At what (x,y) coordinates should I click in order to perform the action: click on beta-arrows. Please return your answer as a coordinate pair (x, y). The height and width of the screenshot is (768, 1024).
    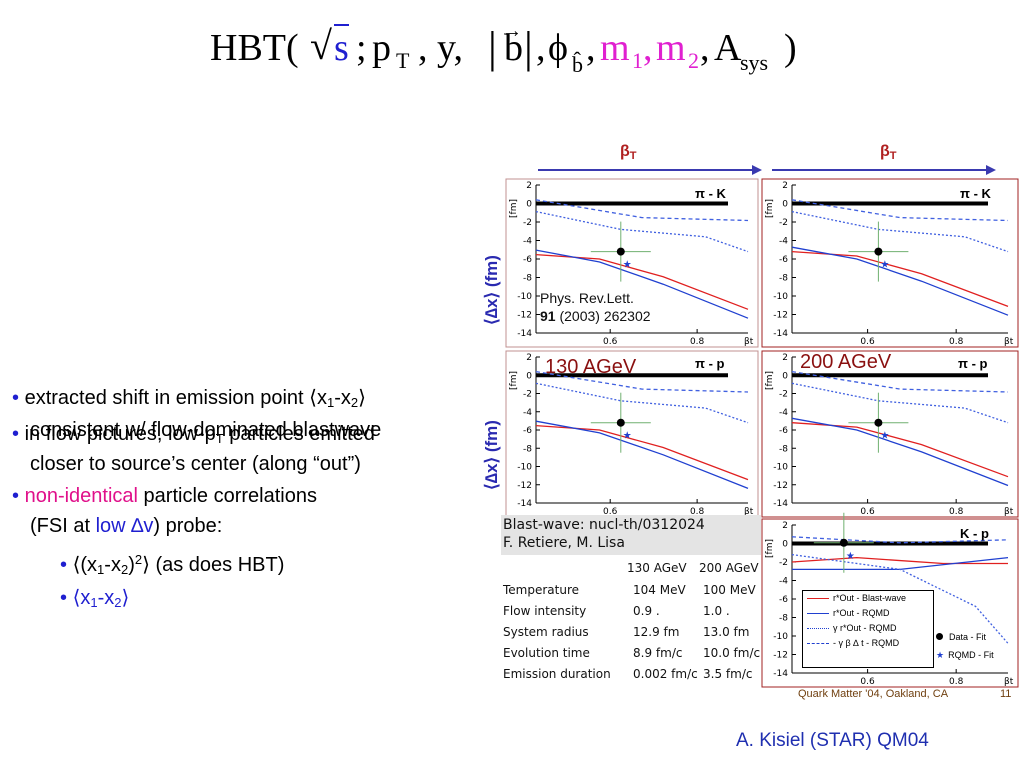
    Looking at the image, I should click on (767, 170).